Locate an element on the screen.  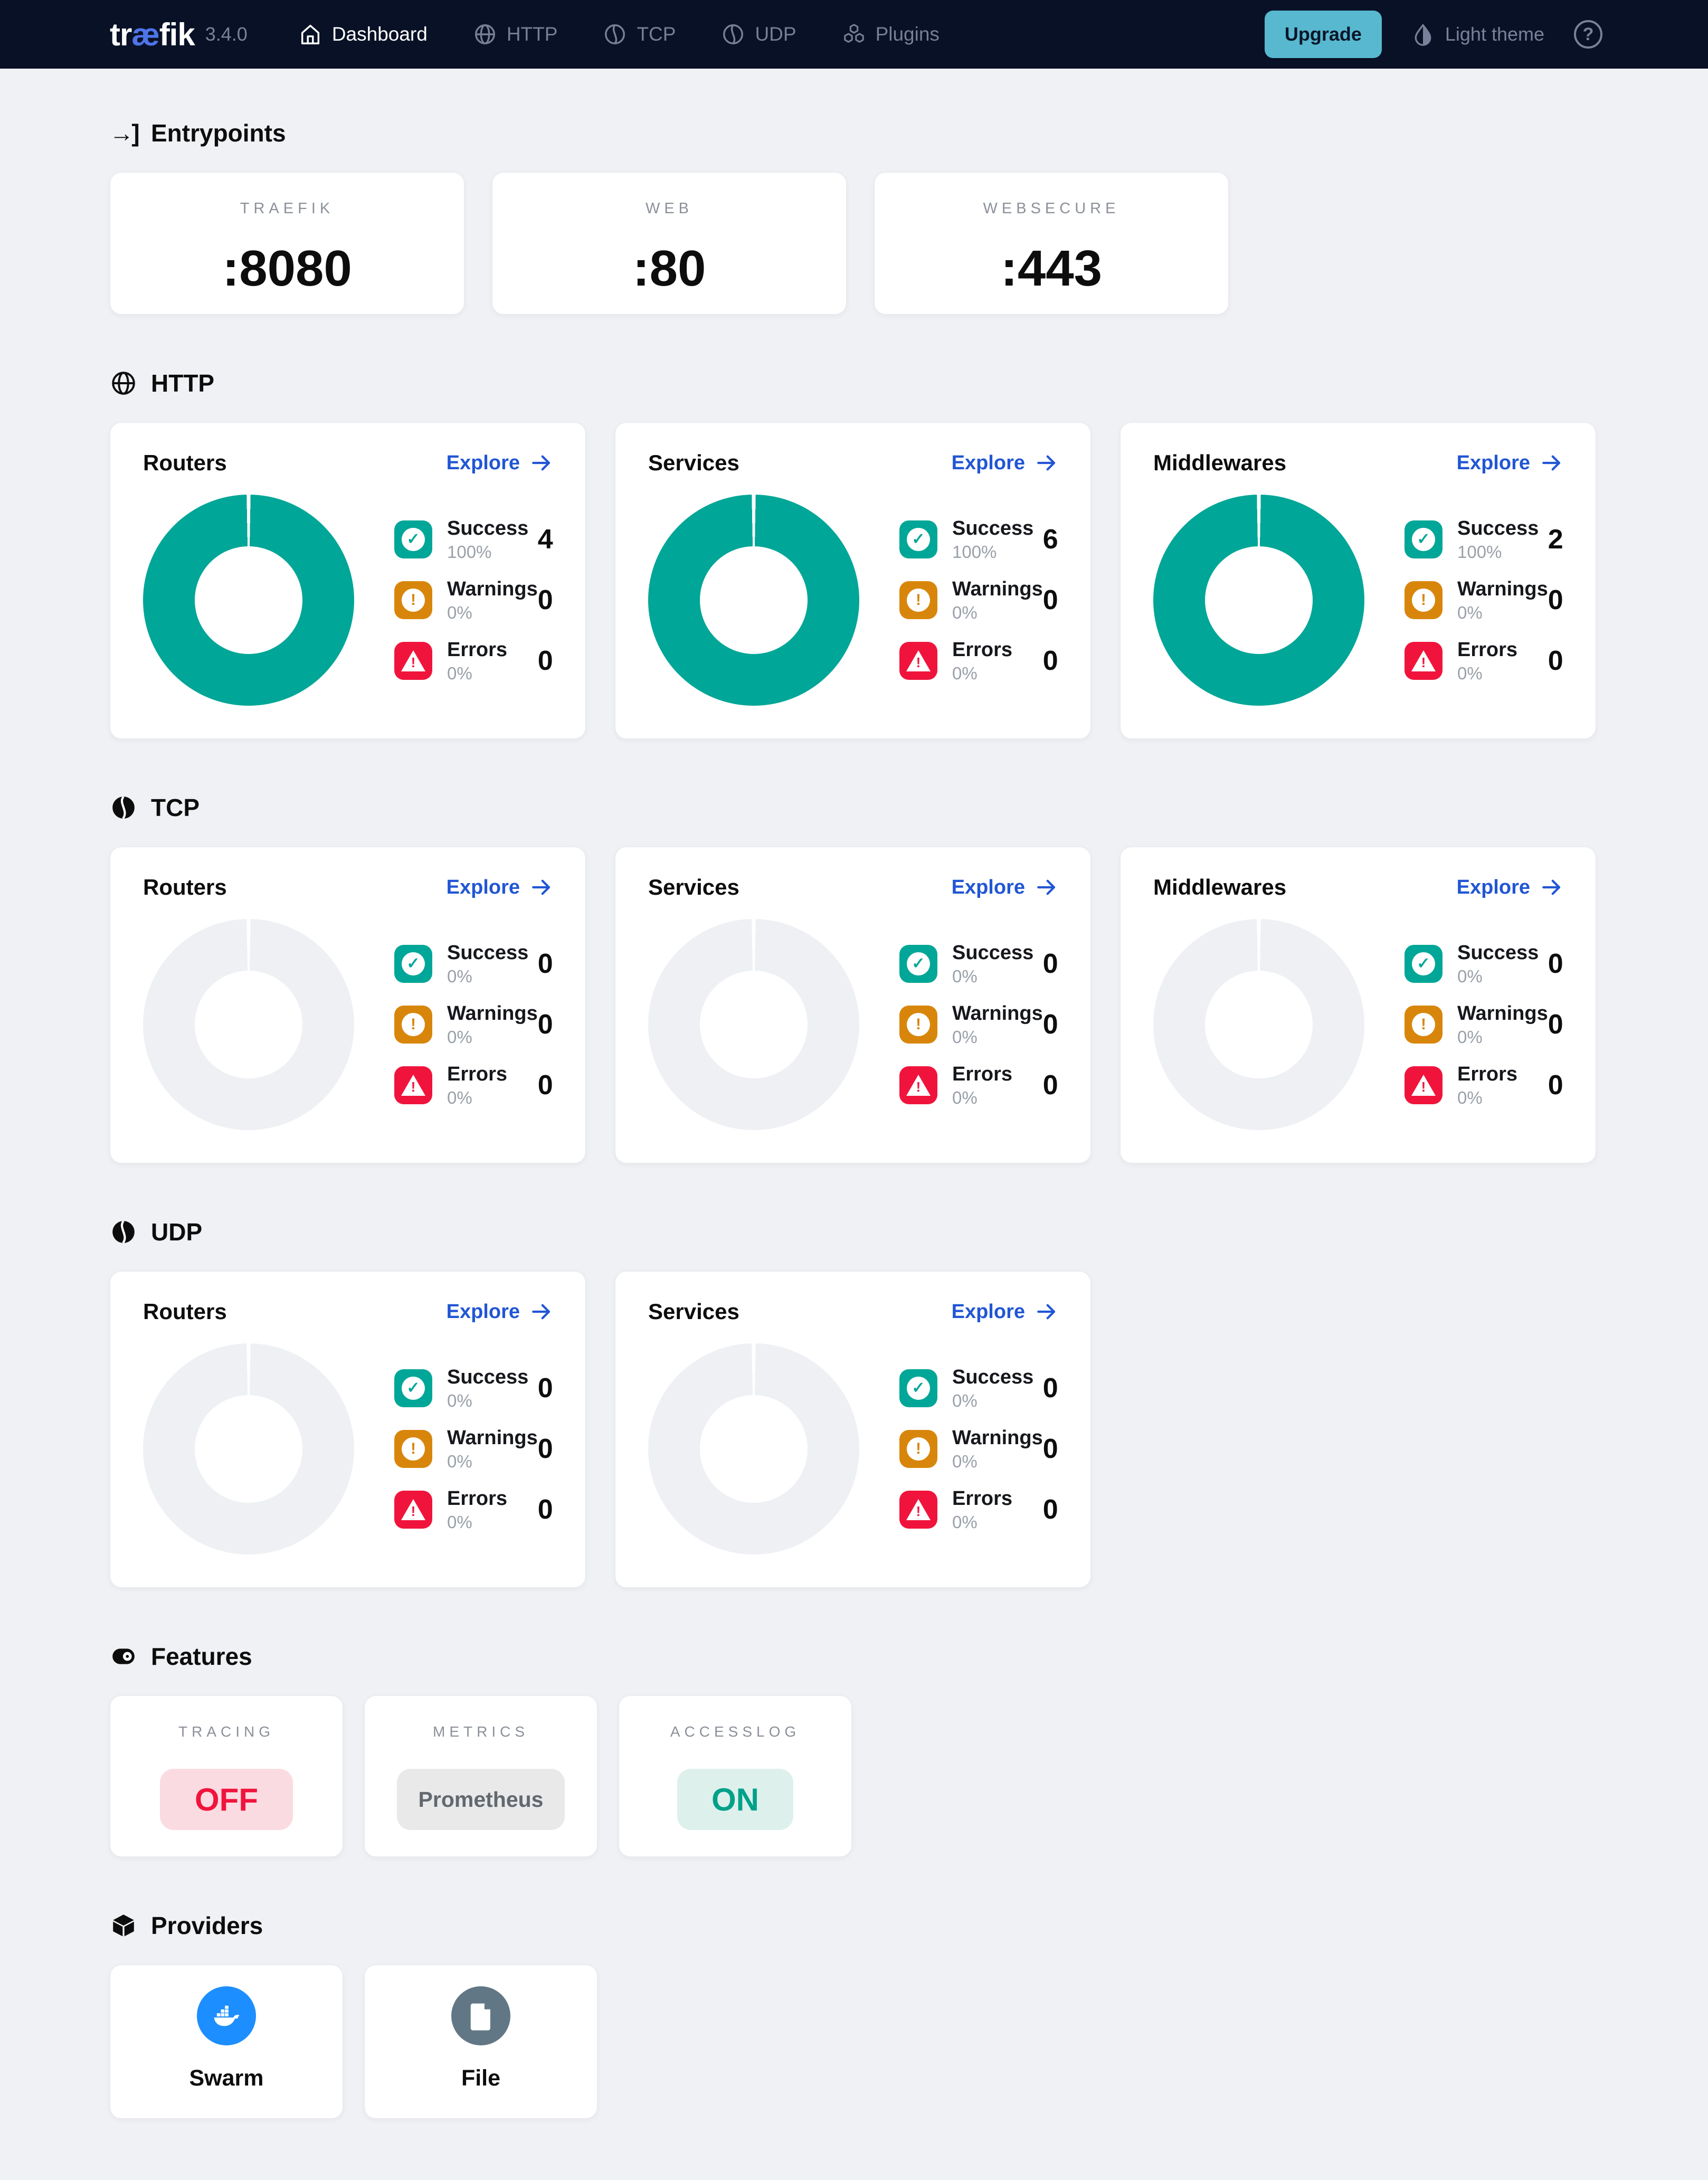
entrypoint-card-websecure: WEBSECURE :443 is located at coordinates (1051, 243).